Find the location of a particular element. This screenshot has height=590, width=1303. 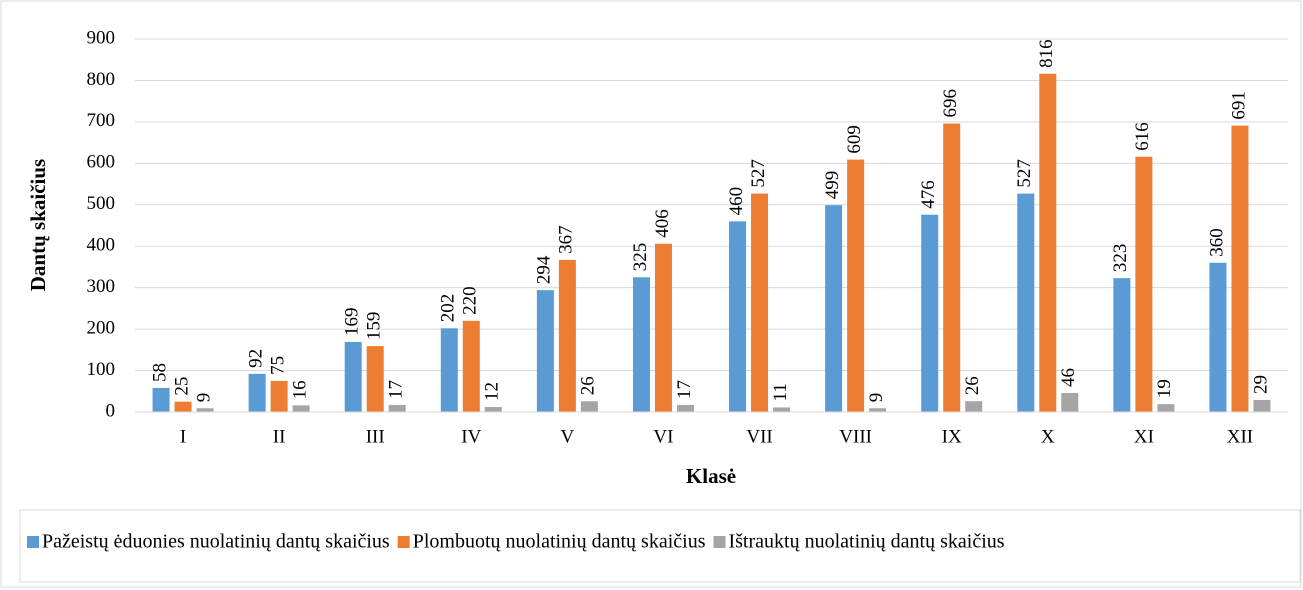

legend-label: Ištrauktų nuolatinių dantų skaičius is located at coordinates (866, 542).